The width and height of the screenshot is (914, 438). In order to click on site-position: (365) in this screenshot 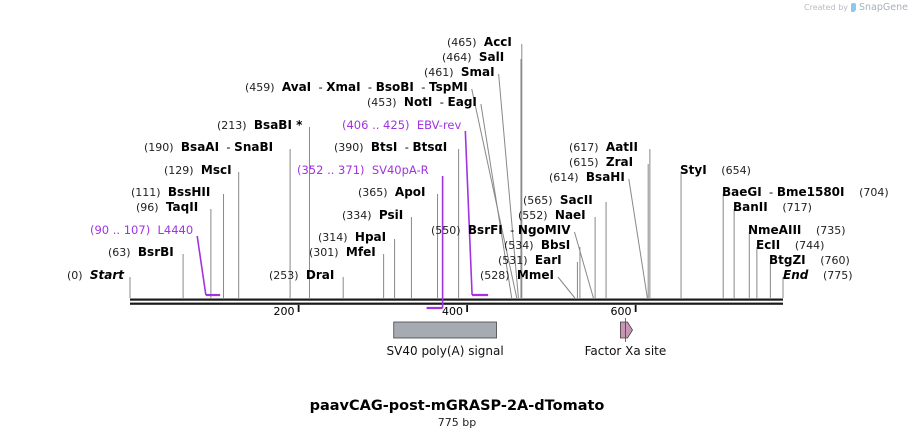, I will do `click(373, 192)`.